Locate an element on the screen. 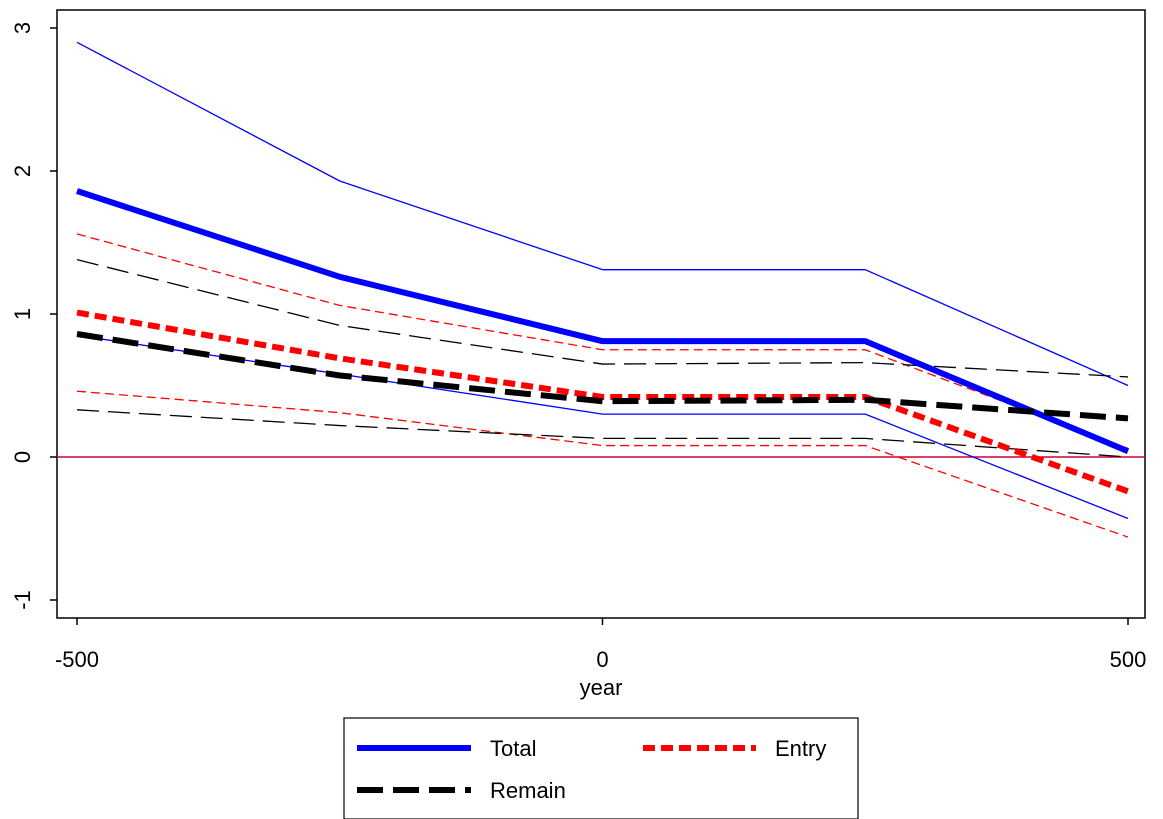 The width and height of the screenshot is (1163, 819). legend: Total Entry Remain is located at coordinates (601, 768).